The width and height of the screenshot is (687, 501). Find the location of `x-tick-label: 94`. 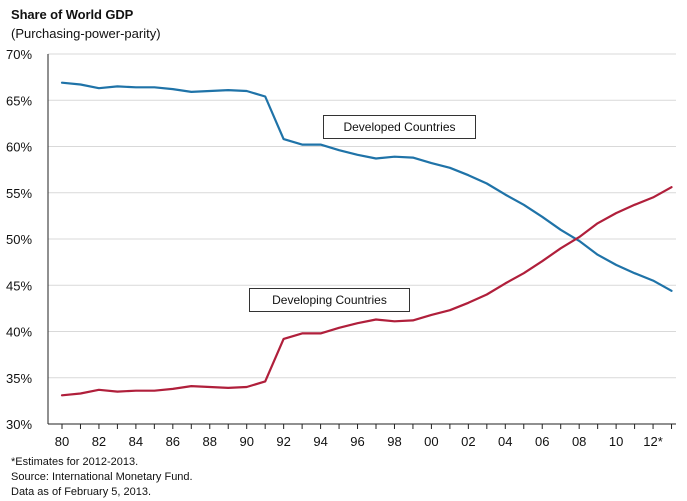

x-tick-label: 94 is located at coordinates (320, 441).